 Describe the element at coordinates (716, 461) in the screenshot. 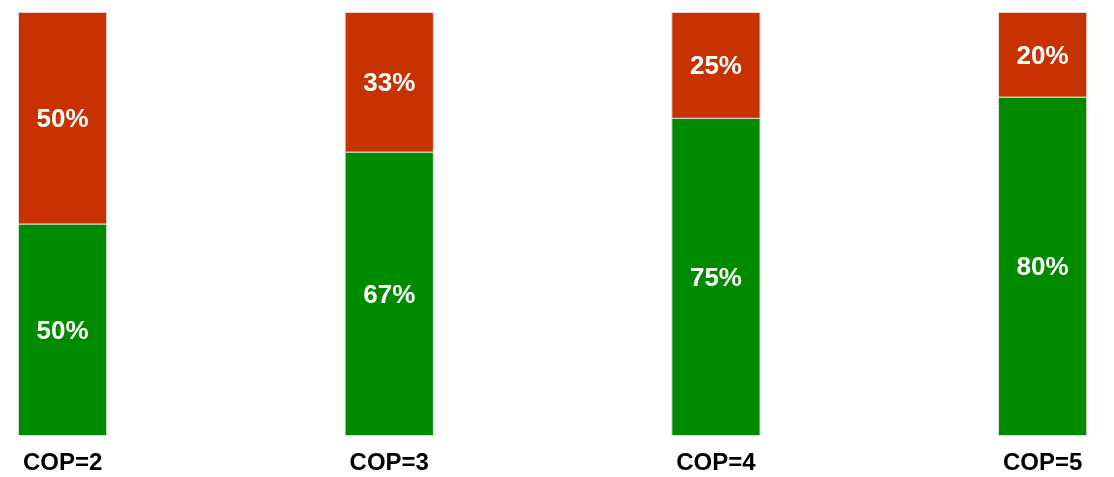

I see `x-tick-label: COP=4` at that location.